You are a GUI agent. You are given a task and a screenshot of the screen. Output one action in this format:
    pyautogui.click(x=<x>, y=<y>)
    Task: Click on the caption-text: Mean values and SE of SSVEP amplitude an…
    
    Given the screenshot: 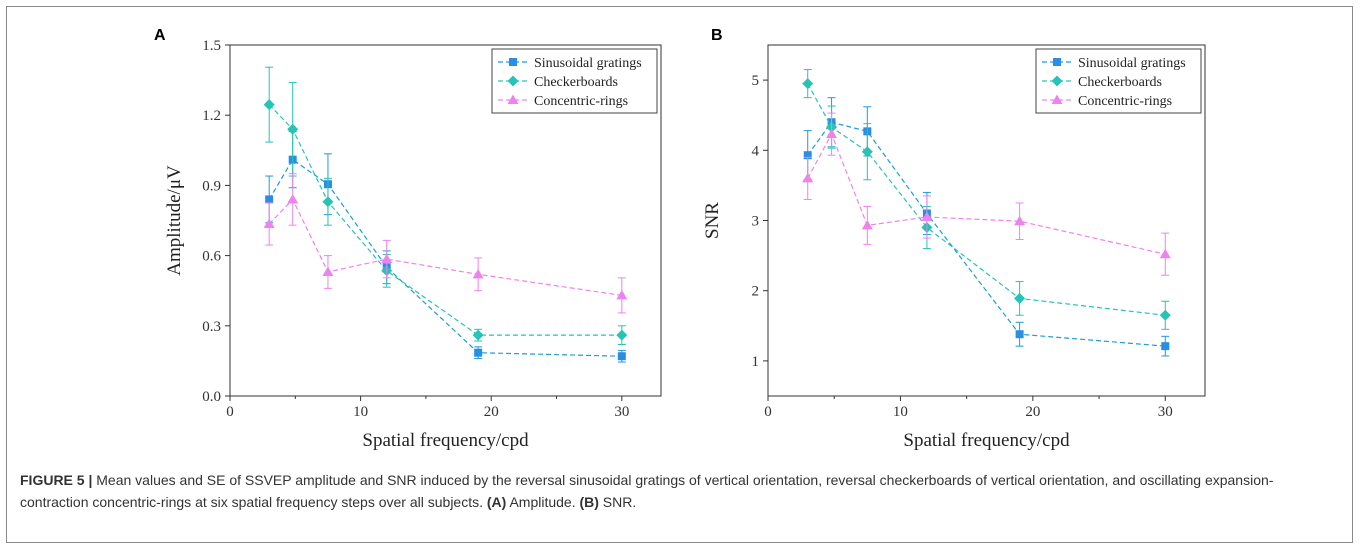 What is the action you would take?
    pyautogui.click(x=647, y=491)
    